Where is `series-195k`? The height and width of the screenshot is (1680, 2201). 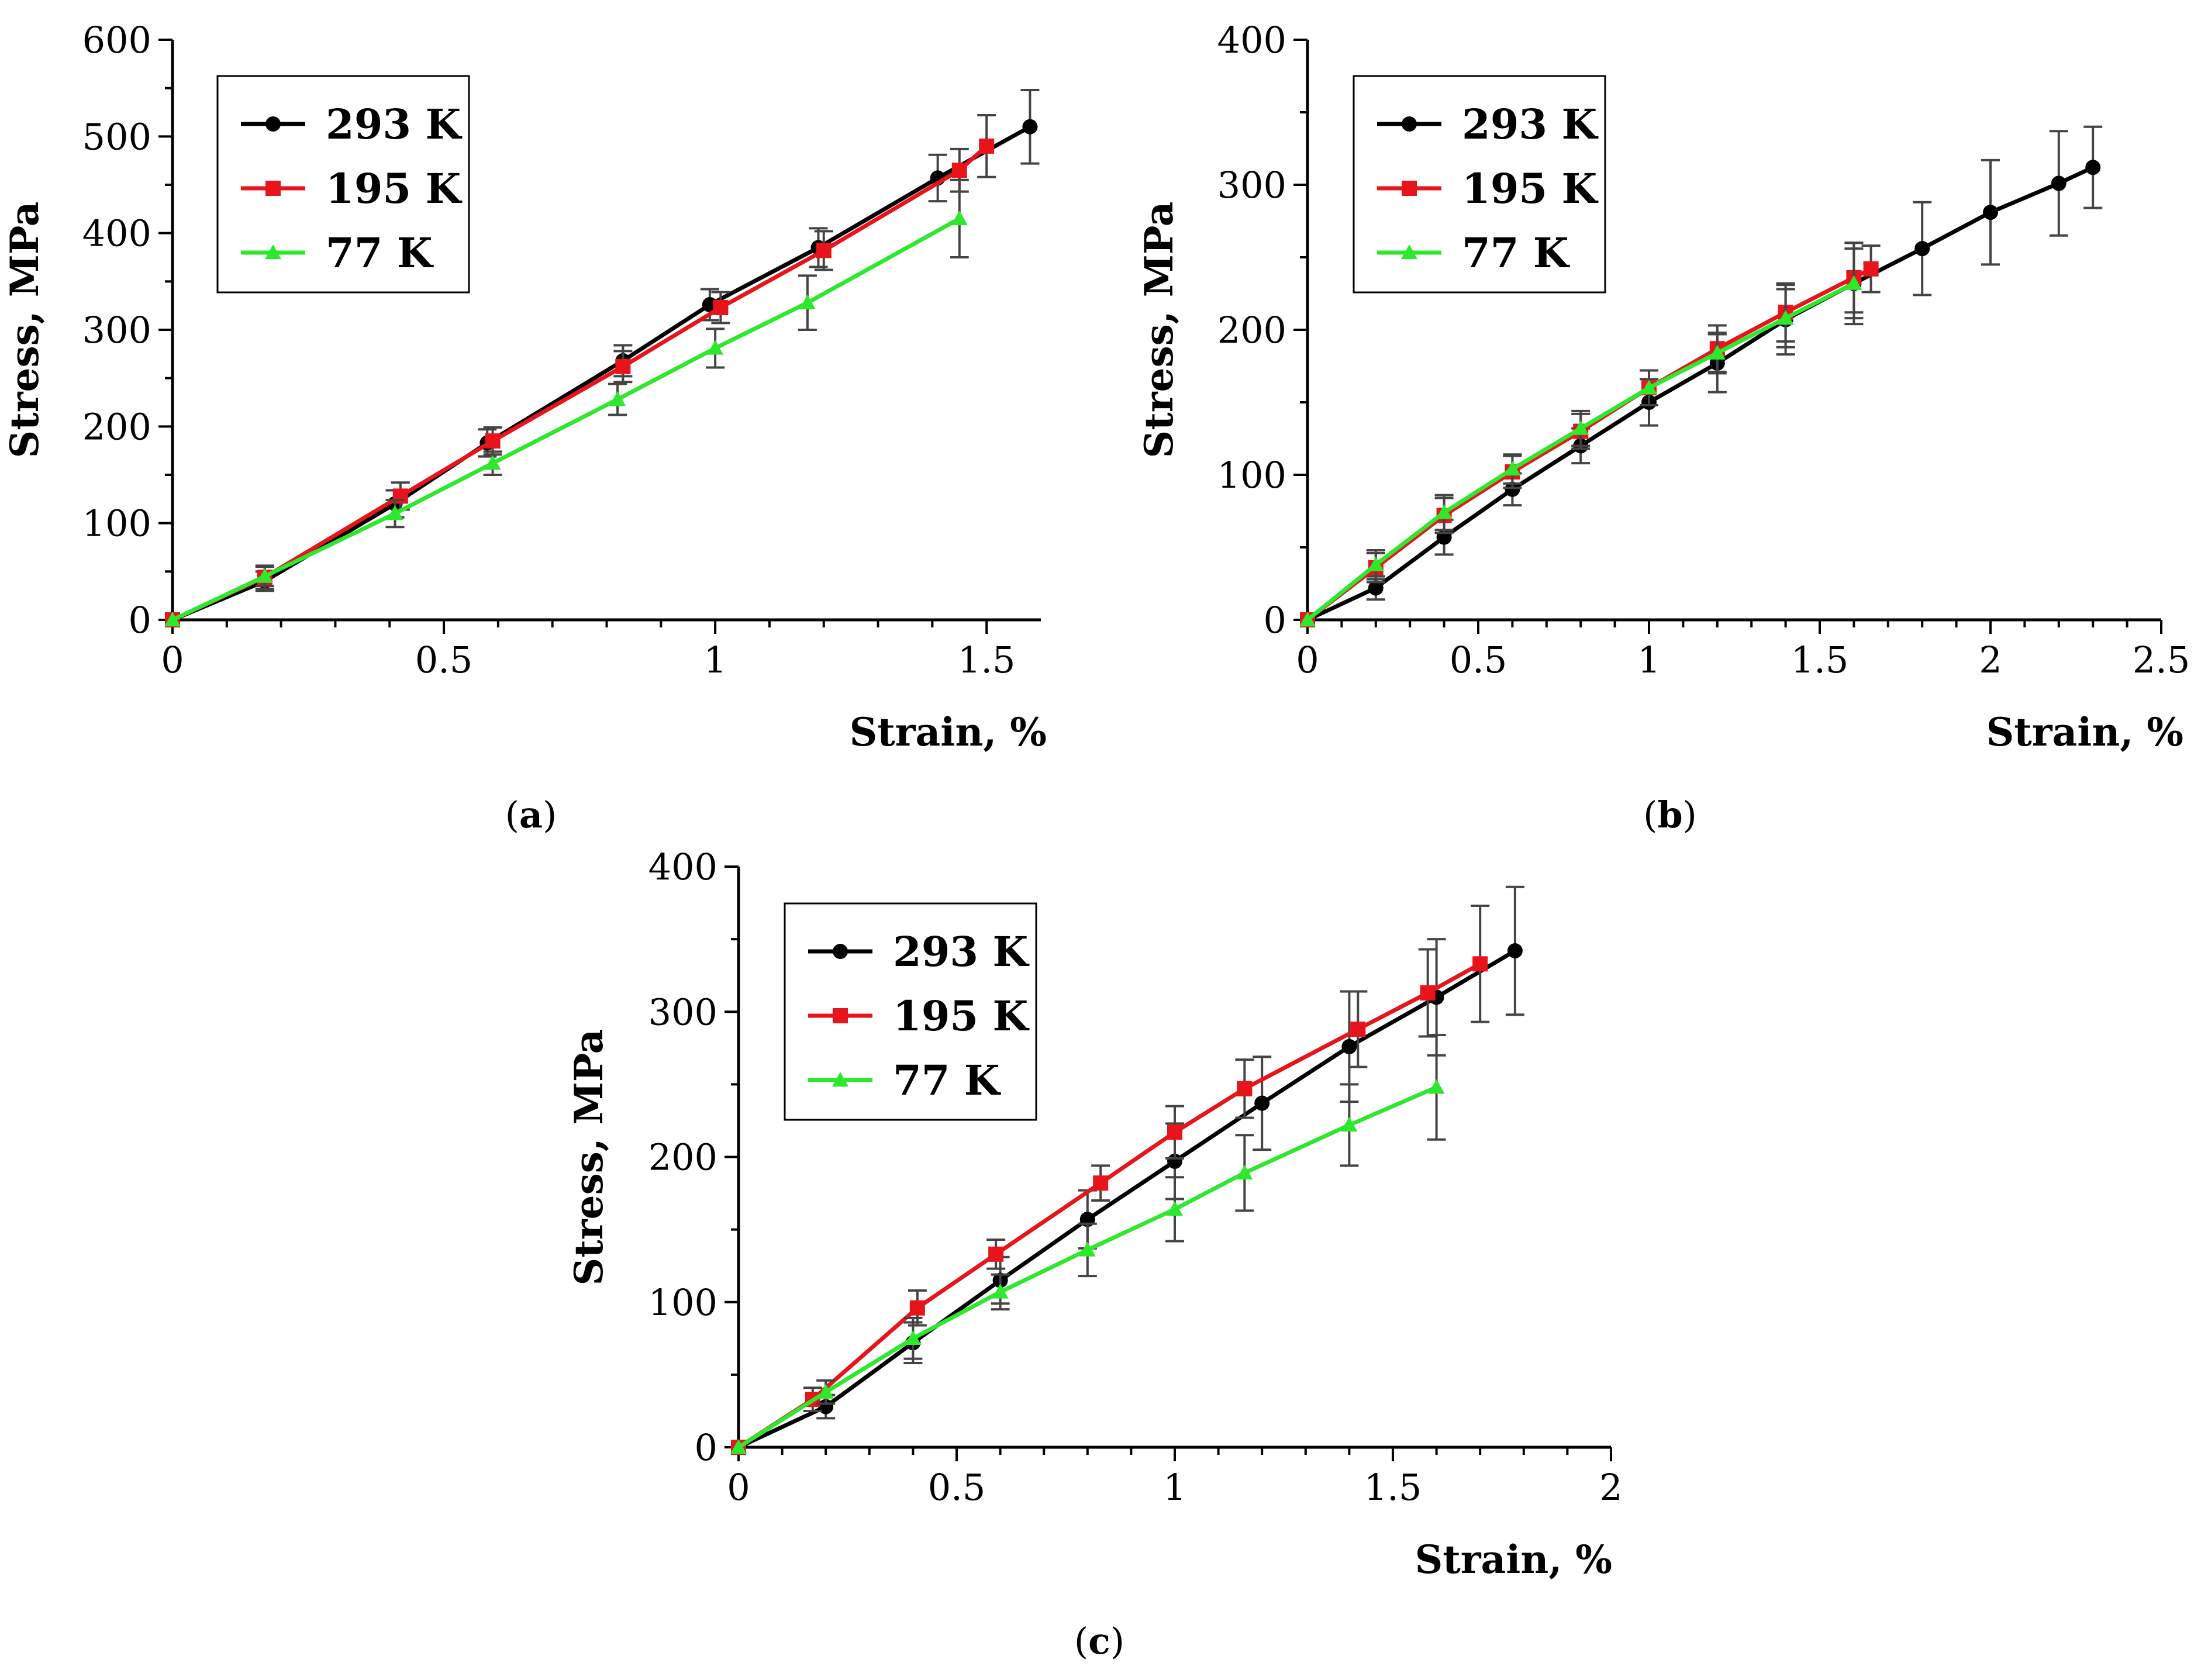 series-195k is located at coordinates (1590, 434).